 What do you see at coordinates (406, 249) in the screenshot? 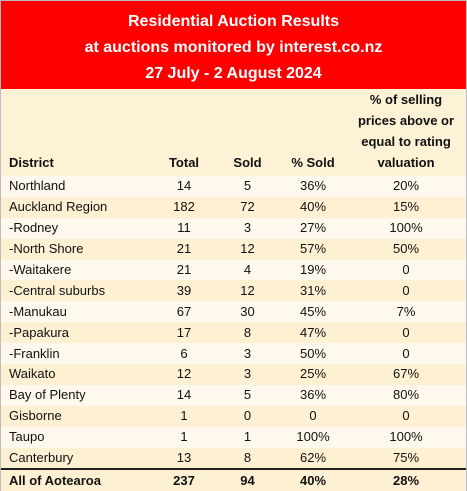
I see `cell-valuation: 50%` at bounding box center [406, 249].